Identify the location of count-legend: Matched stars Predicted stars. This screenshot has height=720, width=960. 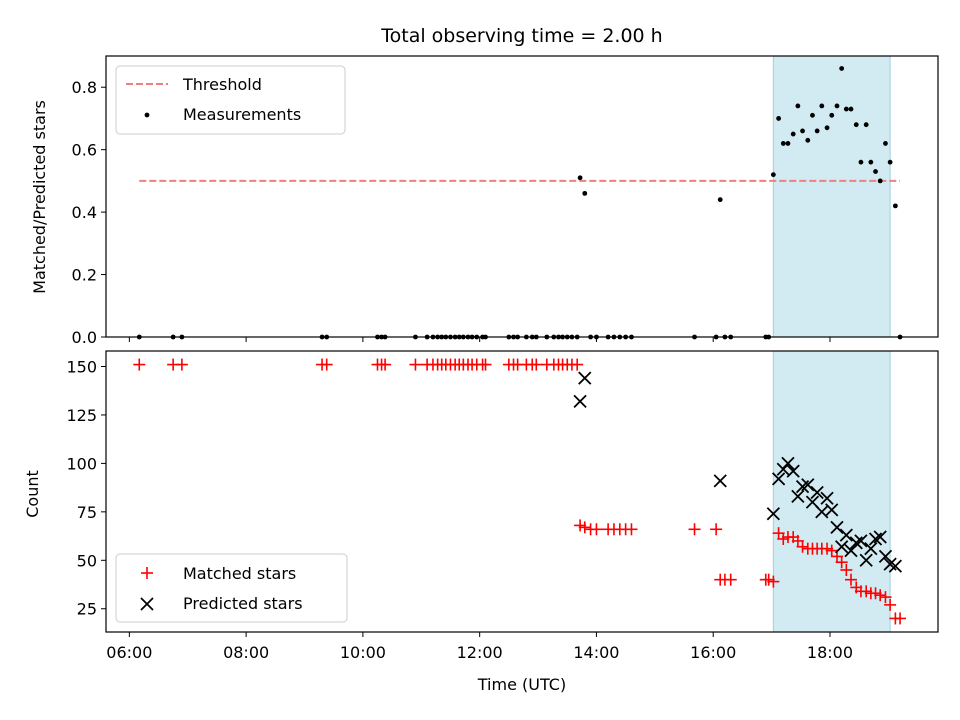
(231, 588).